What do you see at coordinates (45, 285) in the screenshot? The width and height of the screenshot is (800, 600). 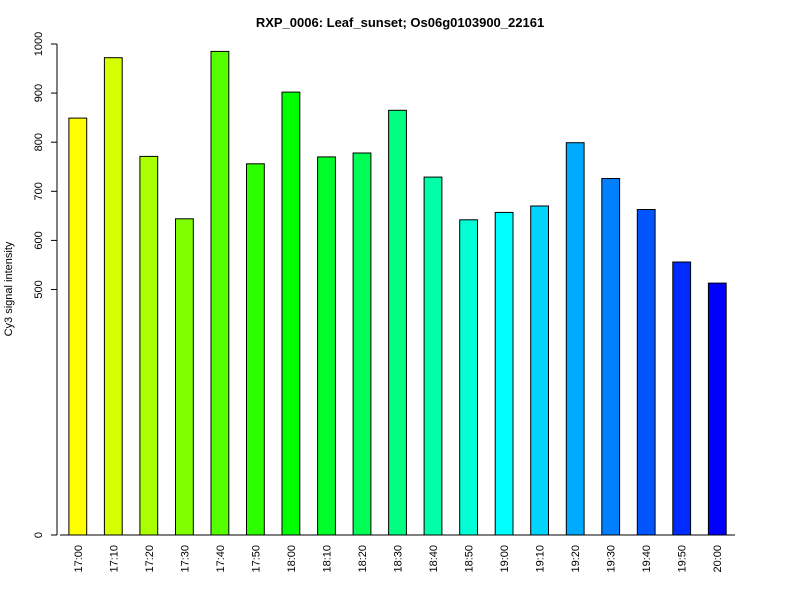 I see `y-axis: 0 500 600 700 800 900 1000` at bounding box center [45, 285].